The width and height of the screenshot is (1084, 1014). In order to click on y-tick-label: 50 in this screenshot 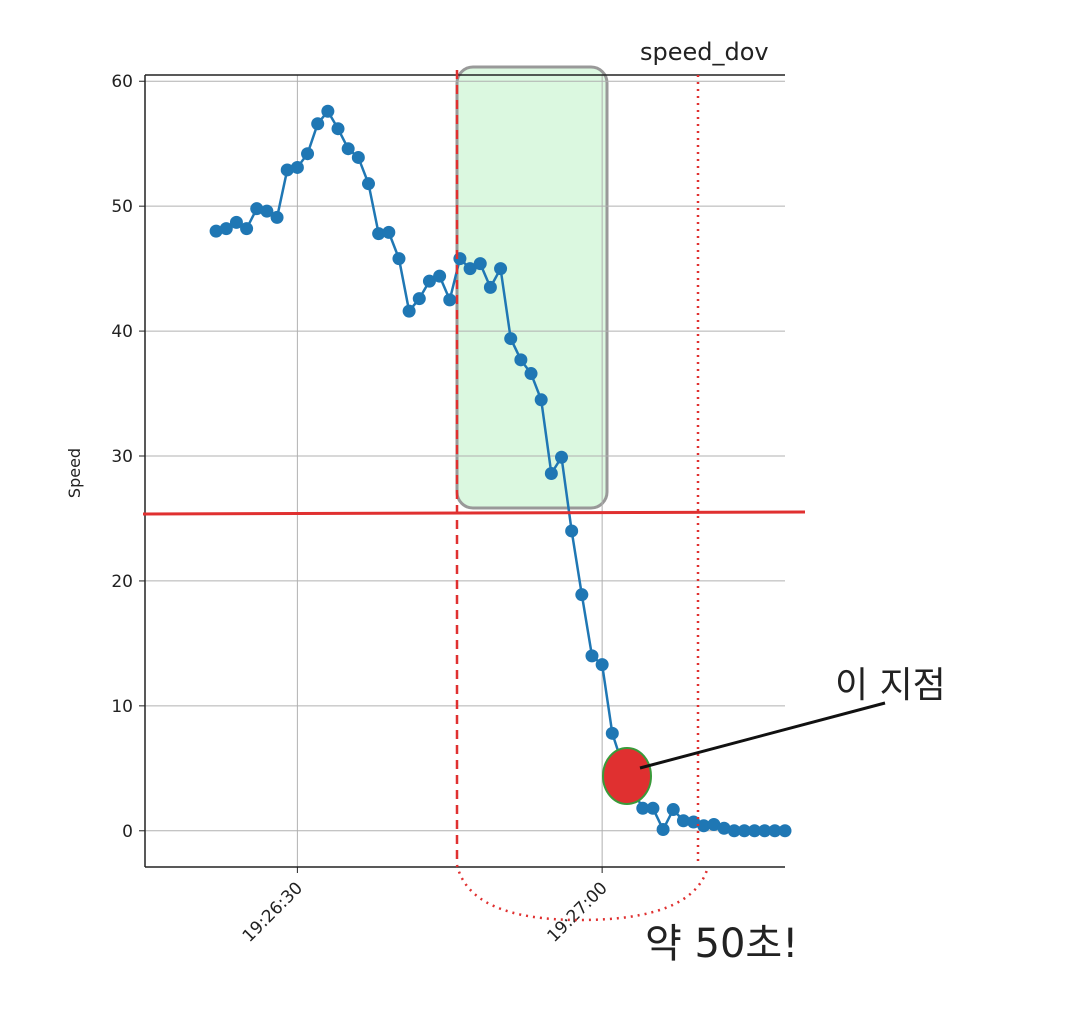, I will do `click(122, 207)`.